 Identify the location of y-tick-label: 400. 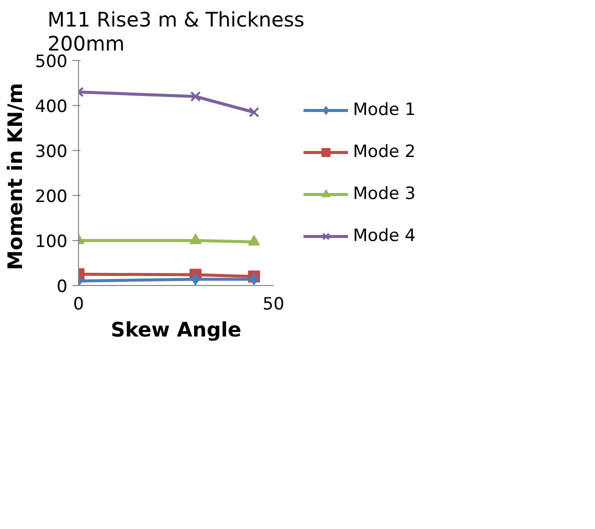
(51, 107).